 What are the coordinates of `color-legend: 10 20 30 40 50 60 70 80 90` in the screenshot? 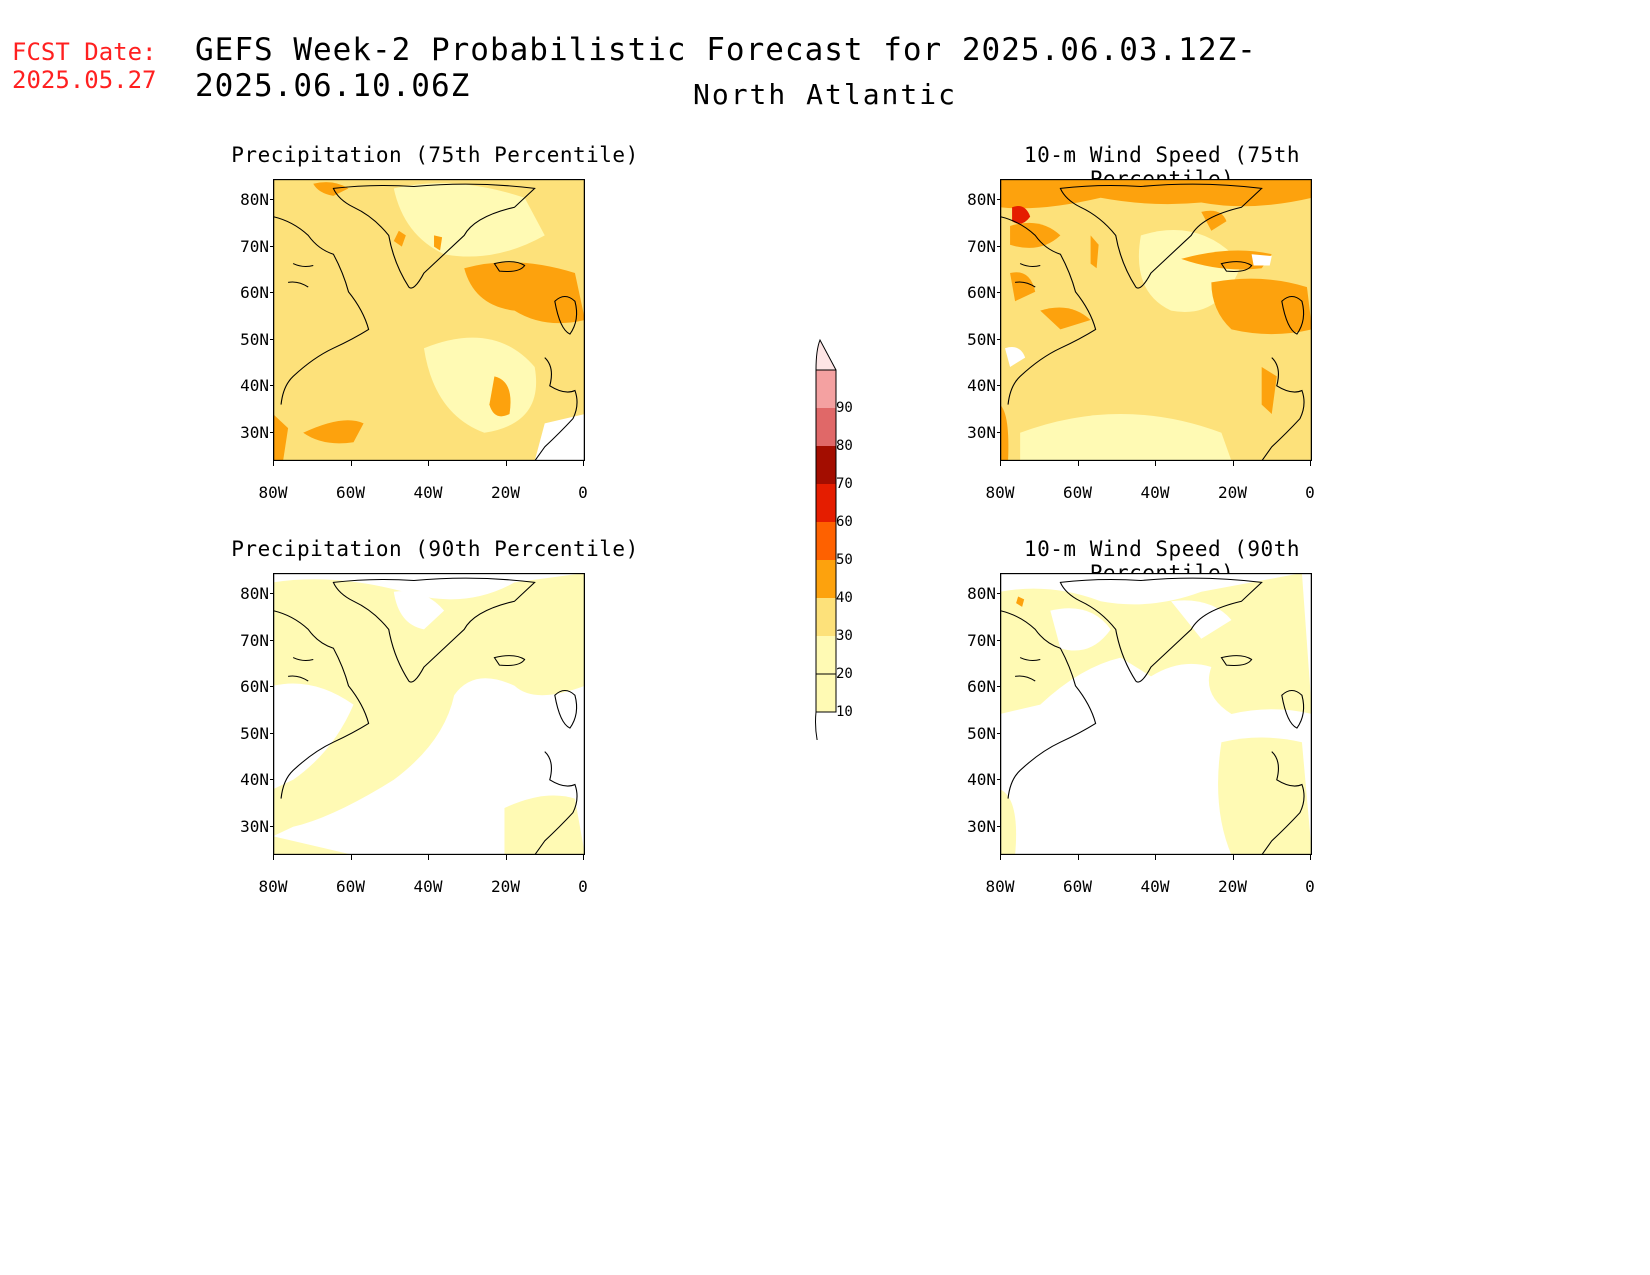 It's located at (835, 535).